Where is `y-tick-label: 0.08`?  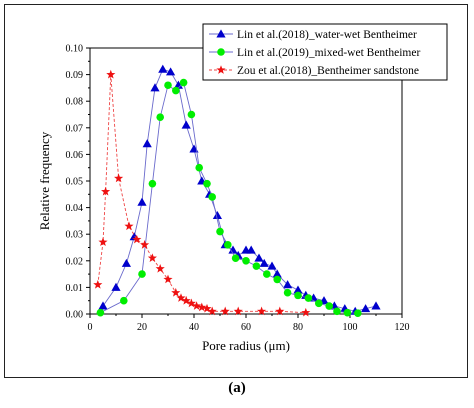
y-tick-label: 0.08 is located at coordinates (75, 102).